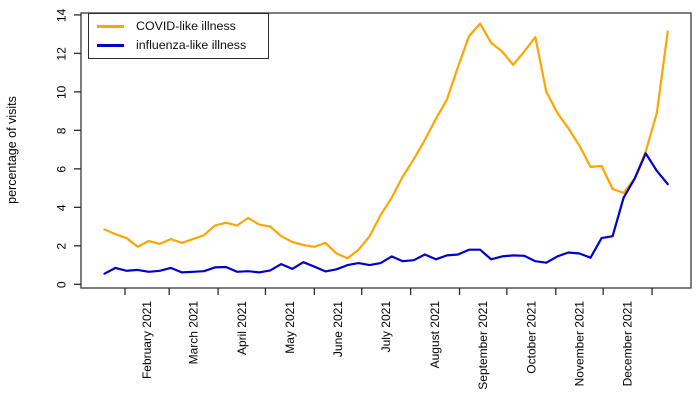 The image size is (700, 420). What do you see at coordinates (62, 246) in the screenshot?
I see `y-axis-tick-label: 2` at bounding box center [62, 246].